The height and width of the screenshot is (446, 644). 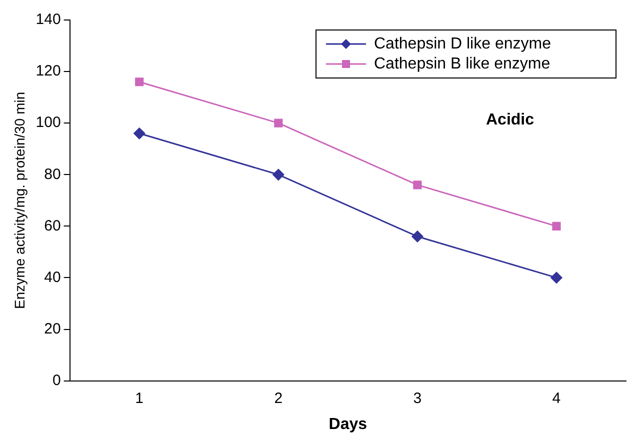 I want to click on y-tick-label: 0, so click(x=56, y=380).